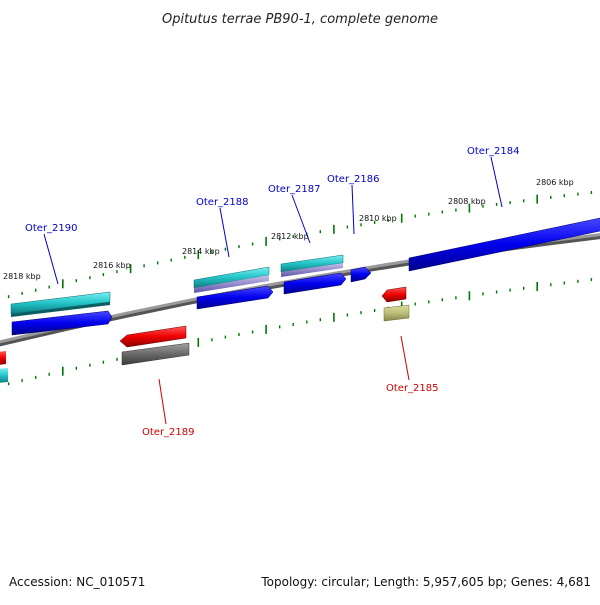  What do you see at coordinates (4, 367) in the screenshot?
I see `cds-partial-left` at bounding box center [4, 367].